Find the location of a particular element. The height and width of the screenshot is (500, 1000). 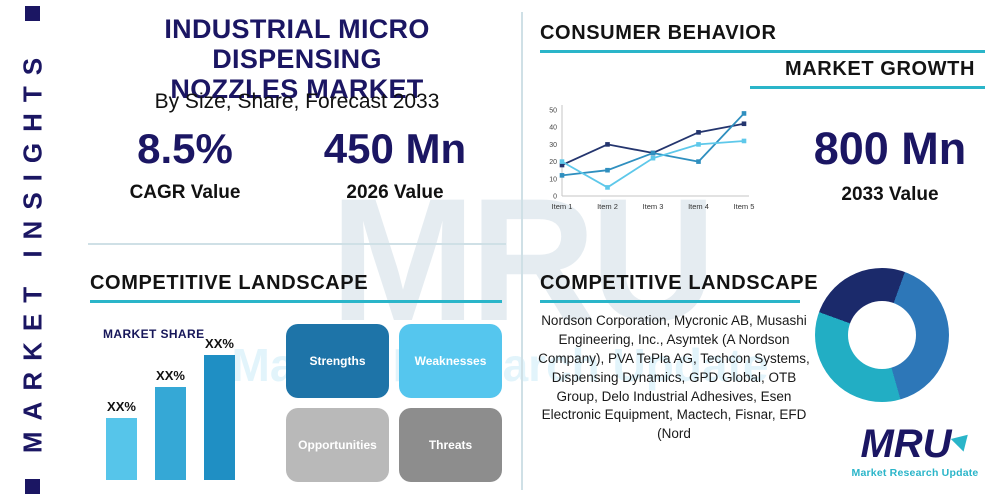

svg-text: 10 is located at coordinates (553, 179).